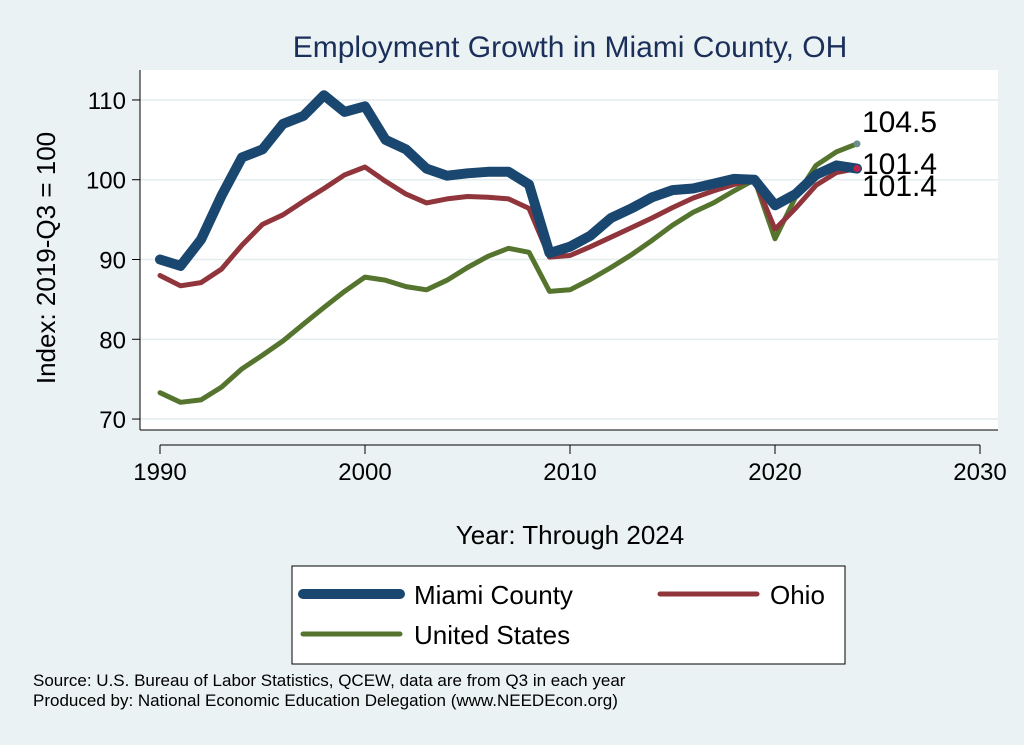 The image size is (1024, 745). What do you see at coordinates (857, 144) in the screenshot?
I see `end-marker-us` at bounding box center [857, 144].